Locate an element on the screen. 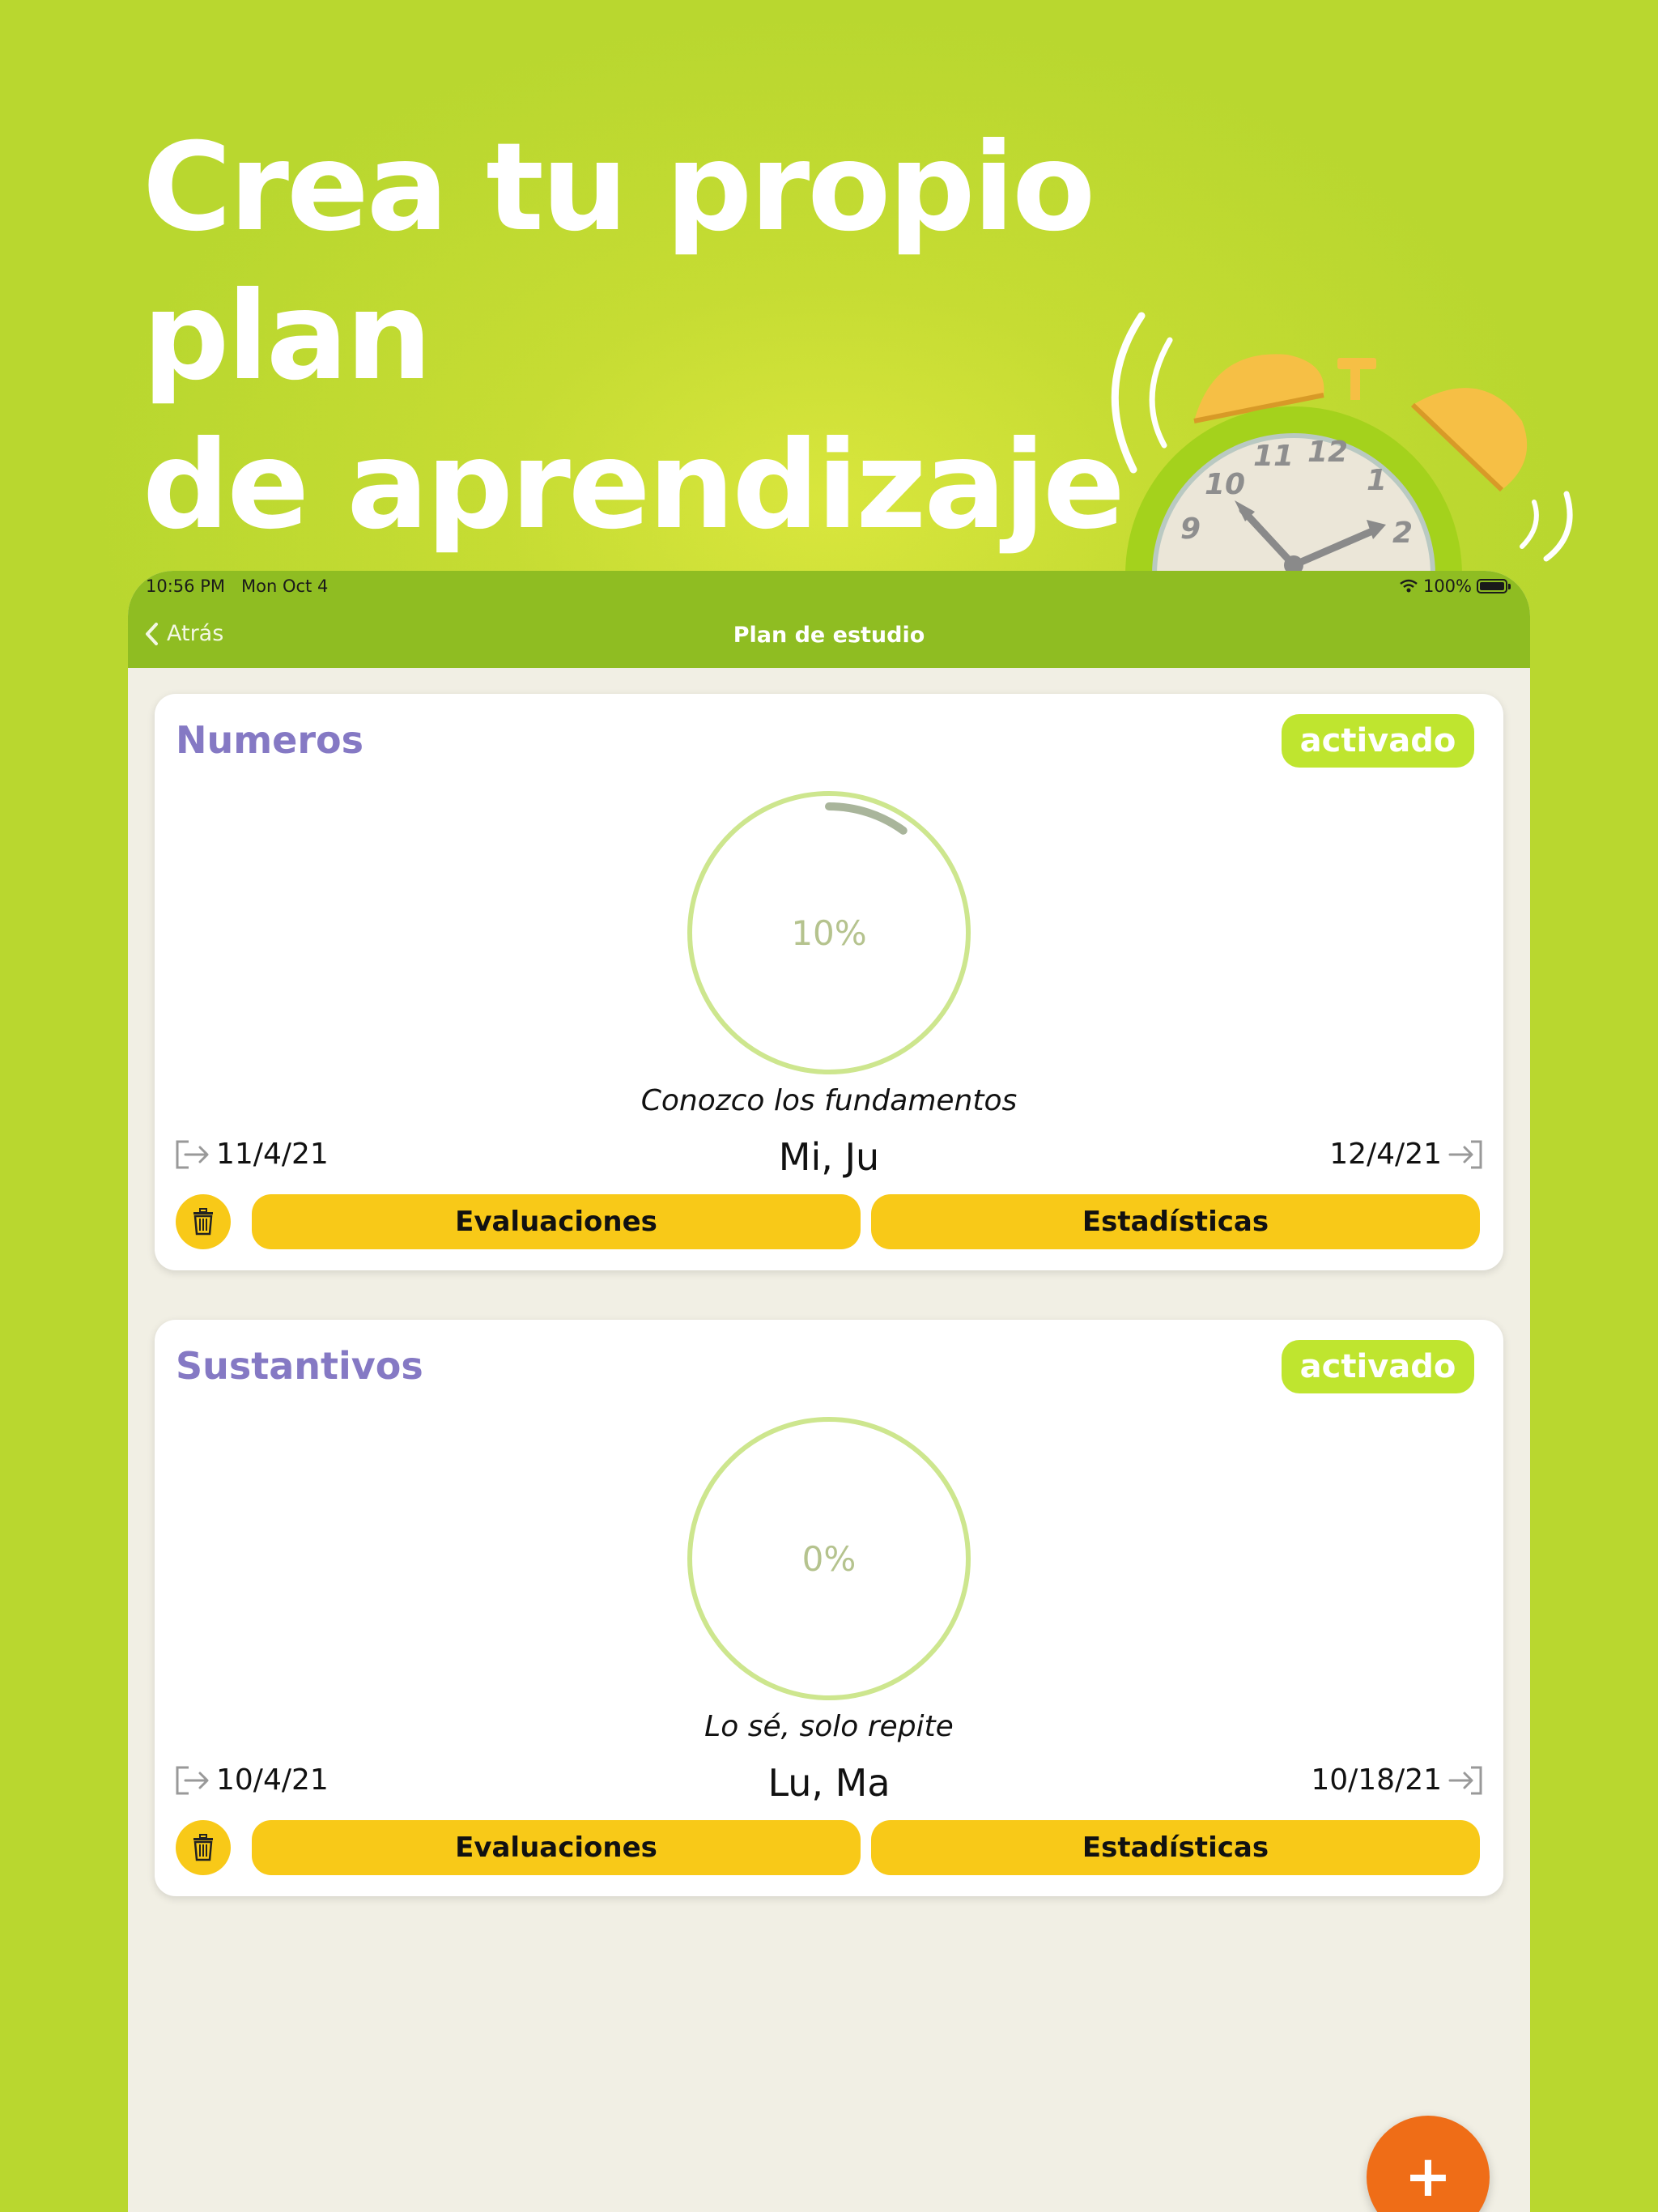 The width and height of the screenshot is (1658, 2212). clock-number-9: 9 is located at coordinates (1190, 530).